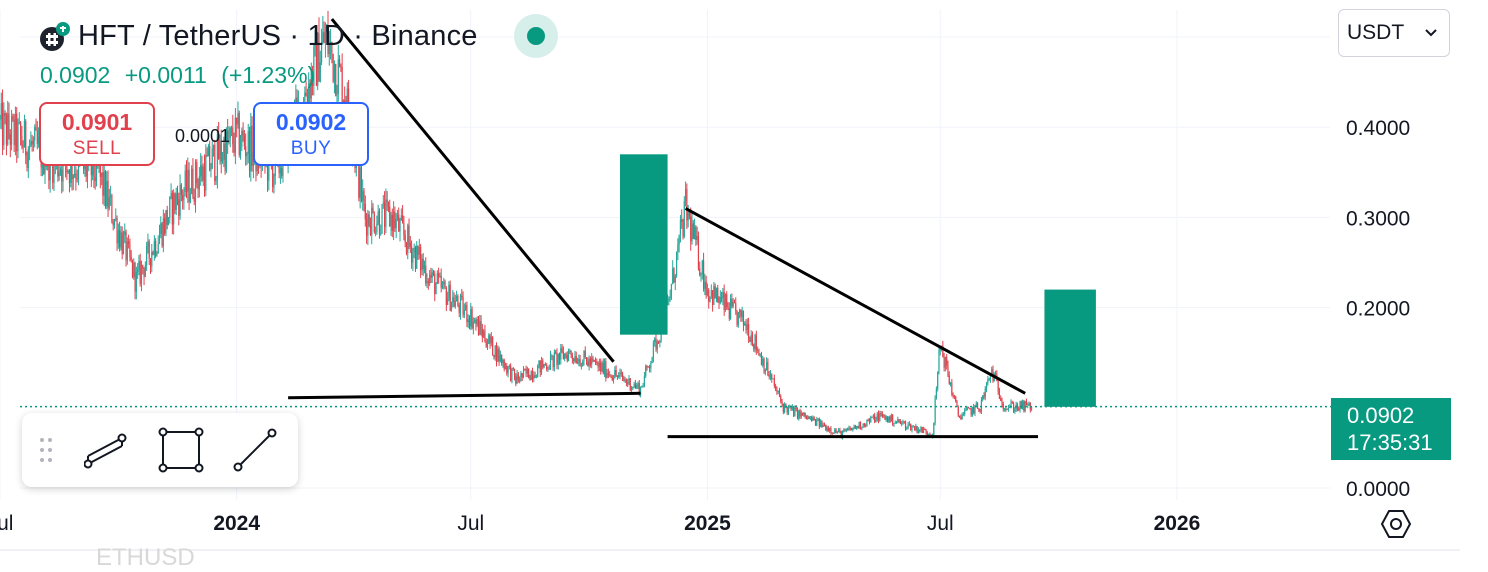 The height and width of the screenshot is (572, 1488). I want to click on drag-handle-icon, so click(46, 450).